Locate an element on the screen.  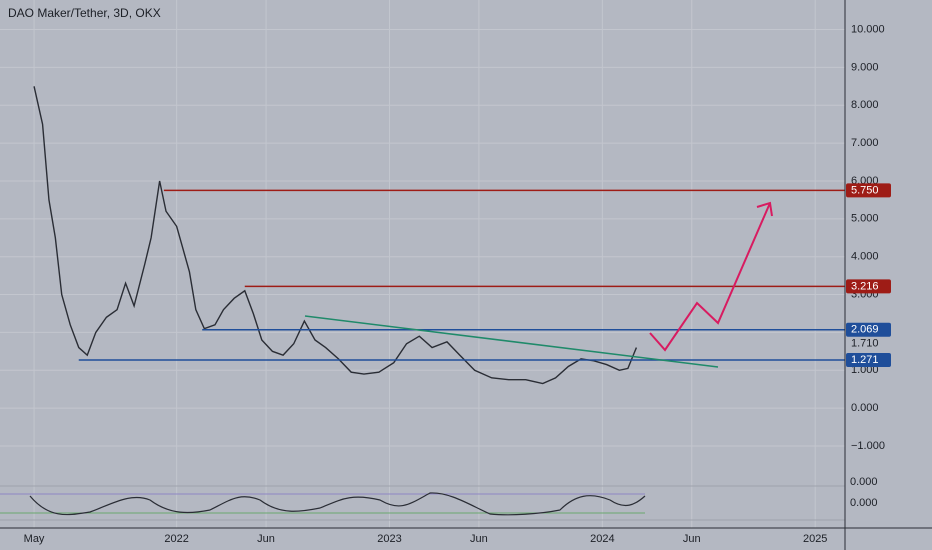
y-tick-label: 8.000 is located at coordinates (865, 105).